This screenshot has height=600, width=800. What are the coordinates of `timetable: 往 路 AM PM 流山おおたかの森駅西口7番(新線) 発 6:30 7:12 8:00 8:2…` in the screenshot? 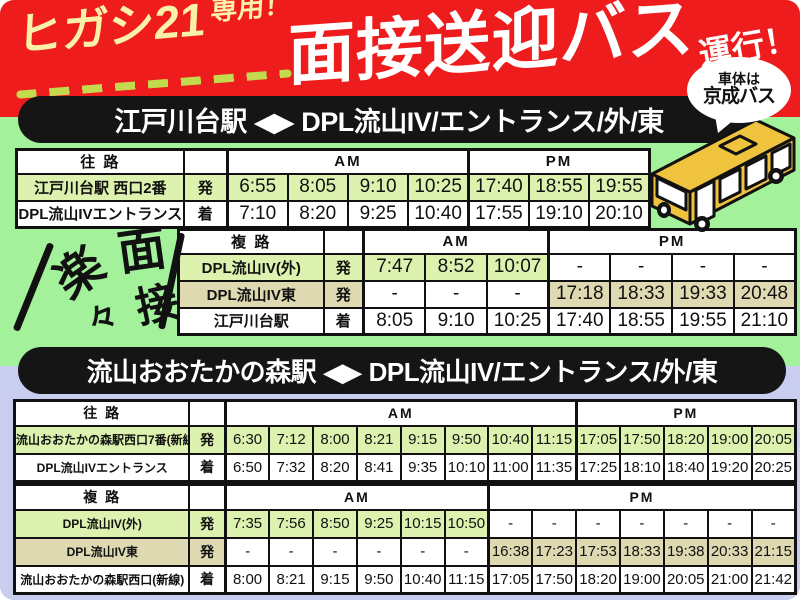 It's located at (405, 441).